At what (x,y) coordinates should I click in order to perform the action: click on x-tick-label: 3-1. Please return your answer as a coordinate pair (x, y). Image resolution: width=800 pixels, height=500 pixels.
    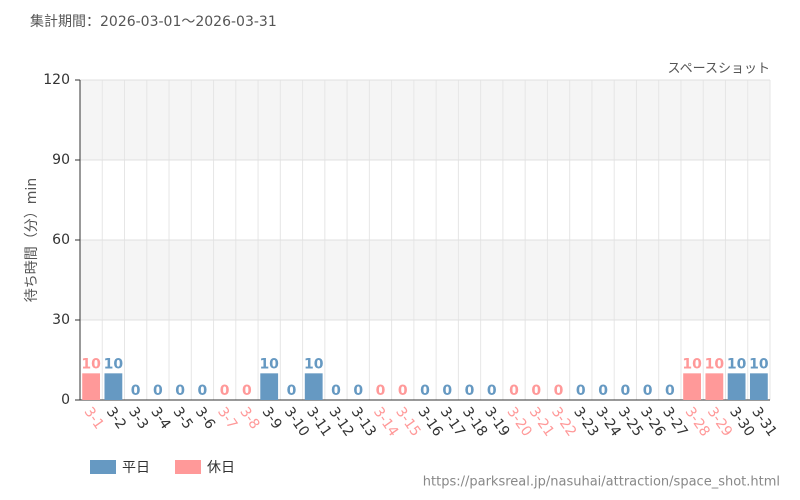
    Looking at the image, I should click on (94, 418).